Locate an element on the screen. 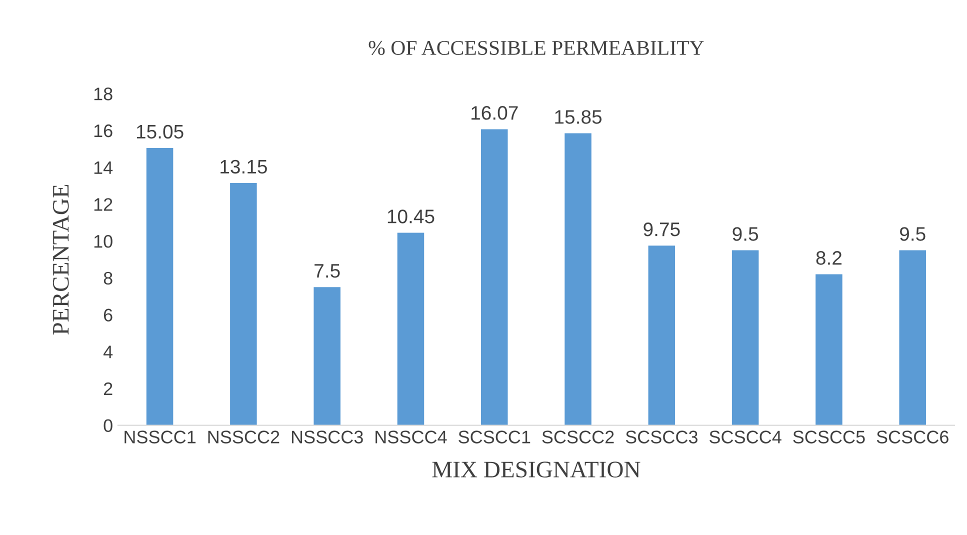  x-tick-label: SCSCC2 is located at coordinates (578, 437).